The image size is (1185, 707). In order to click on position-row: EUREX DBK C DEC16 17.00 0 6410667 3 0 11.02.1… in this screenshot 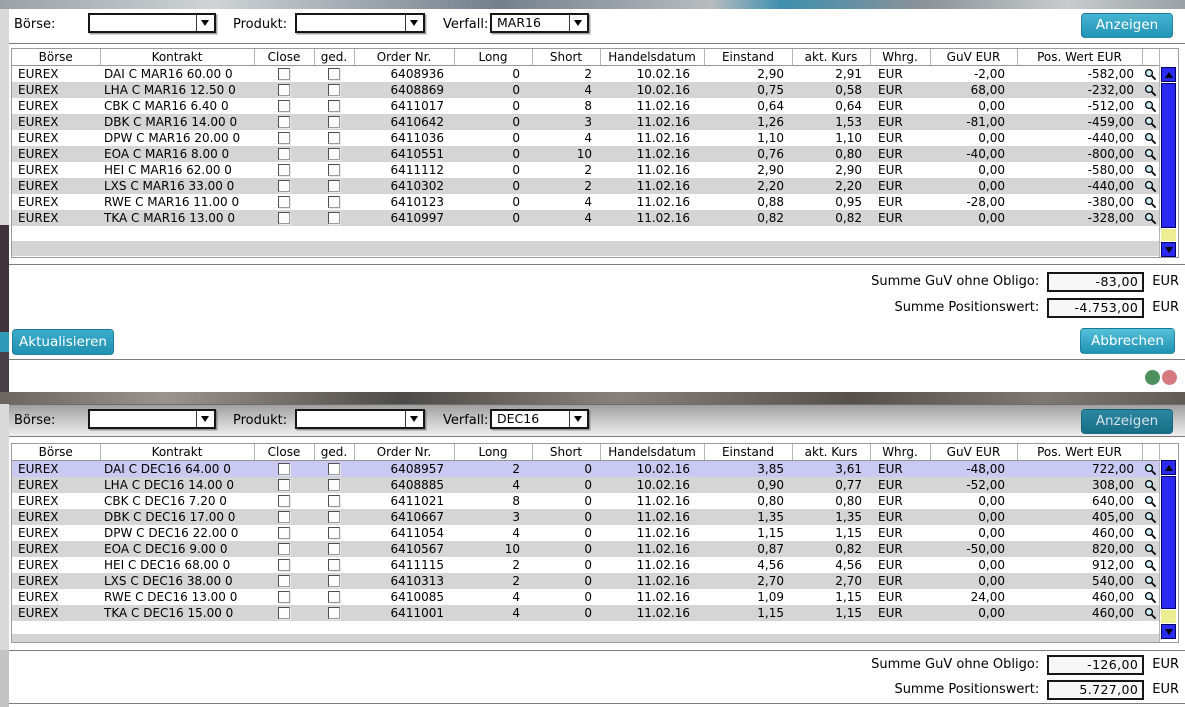, I will do `click(585, 517)`.